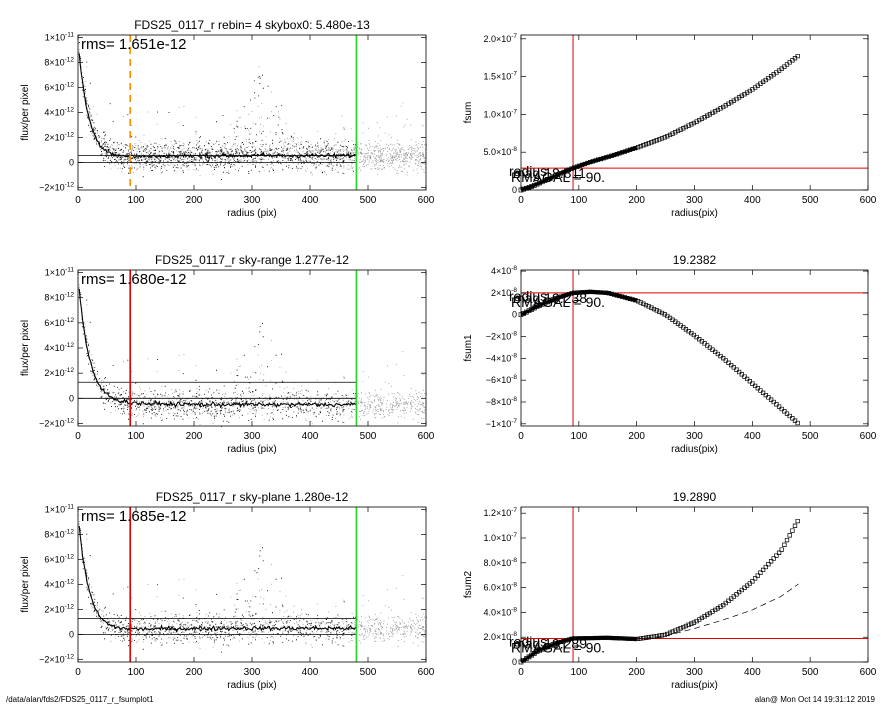 The image size is (885, 708). I want to click on y-tick-label: 1.0×10⁻⁷, so click(500, 537).